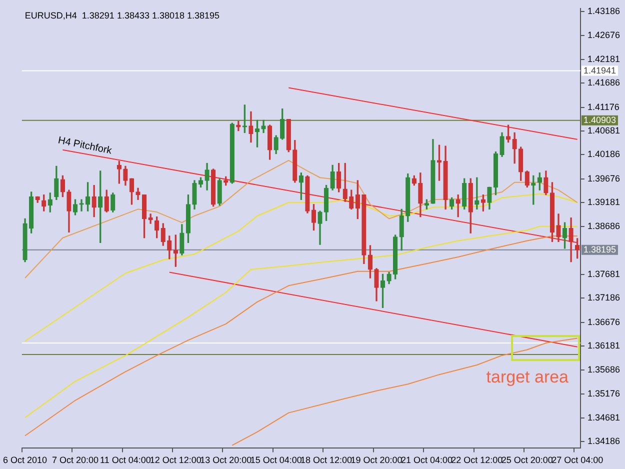 The image size is (625, 469). I want to click on ref-line-label: 1.40903, so click(599, 119).